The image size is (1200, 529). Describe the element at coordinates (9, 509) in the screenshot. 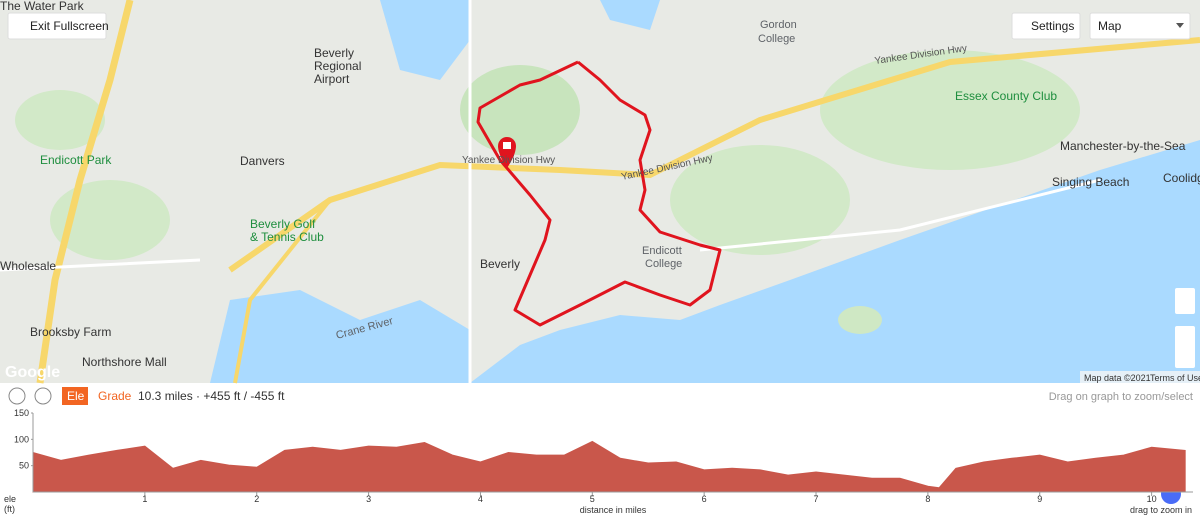

I see `y-axis-label: (ft)` at that location.